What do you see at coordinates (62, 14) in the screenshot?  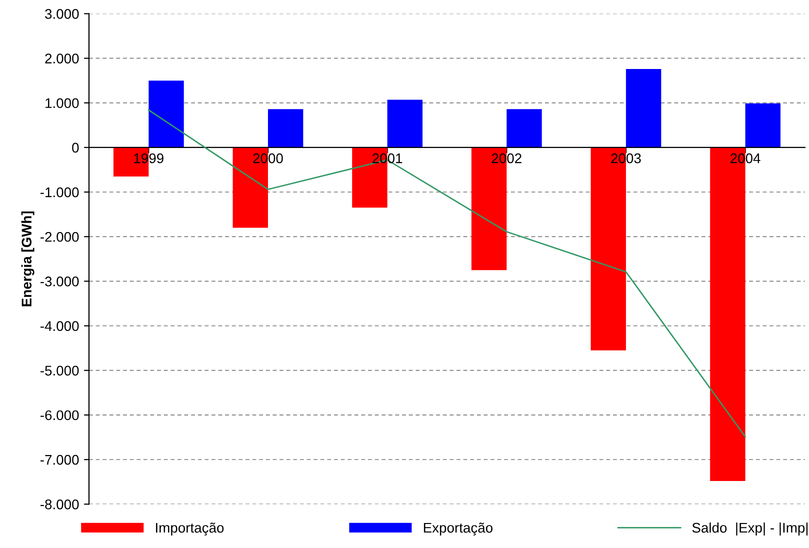 I see `y-tick-label: 3.000` at bounding box center [62, 14].